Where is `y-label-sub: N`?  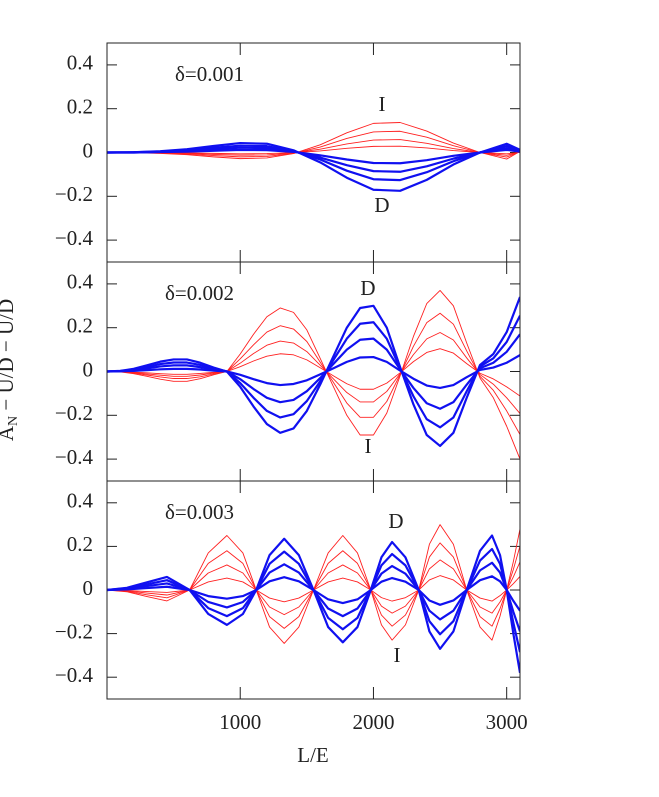 y-label-sub: N is located at coordinates (13, 421).